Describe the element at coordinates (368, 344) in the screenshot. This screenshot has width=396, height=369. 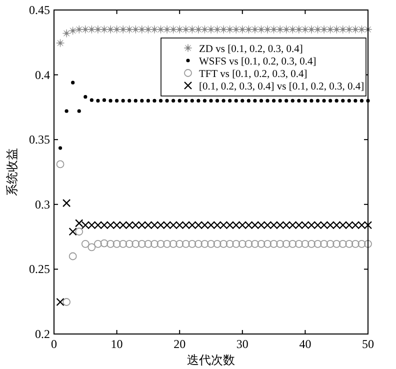
I see `x-tick-label: 50` at that location.